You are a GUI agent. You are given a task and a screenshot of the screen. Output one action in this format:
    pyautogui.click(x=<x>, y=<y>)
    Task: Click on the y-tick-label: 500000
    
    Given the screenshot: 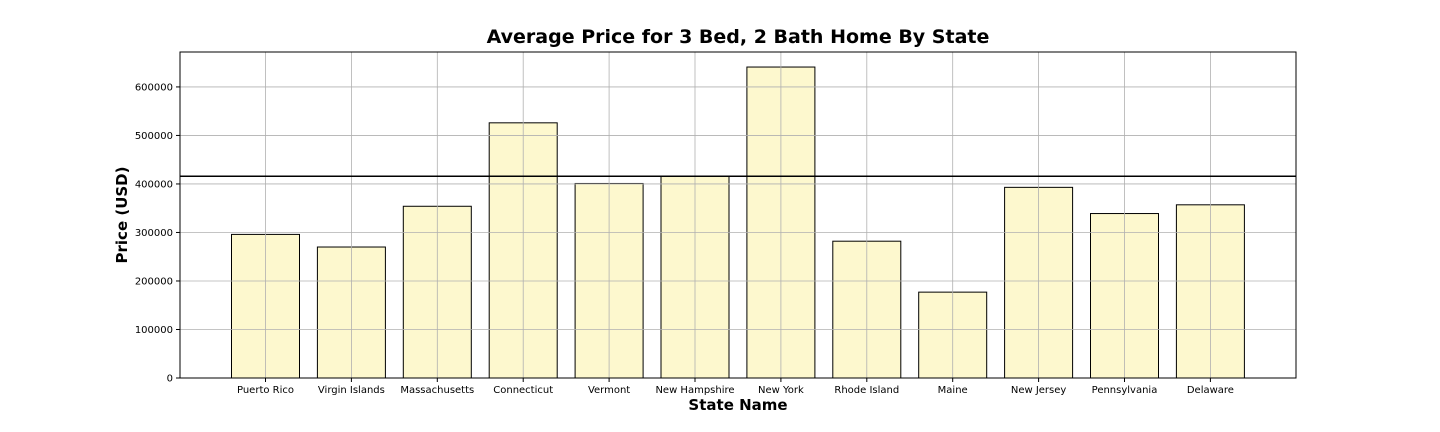 What is the action you would take?
    pyautogui.click(x=154, y=136)
    